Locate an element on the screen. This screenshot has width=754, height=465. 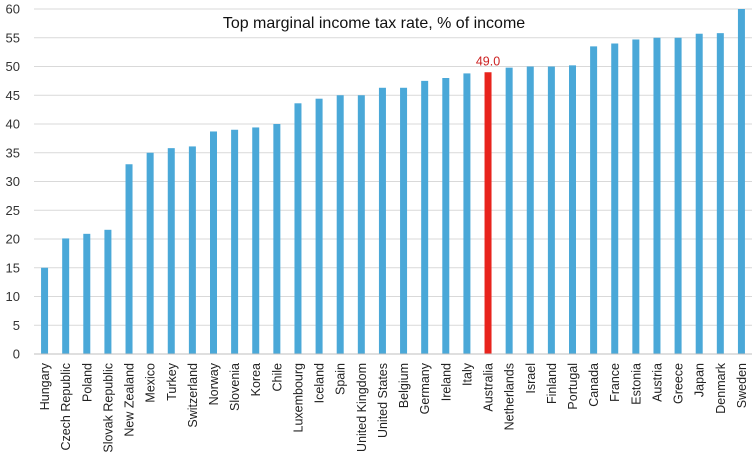
x-tick-label: Austria is located at coordinates (657, 382).